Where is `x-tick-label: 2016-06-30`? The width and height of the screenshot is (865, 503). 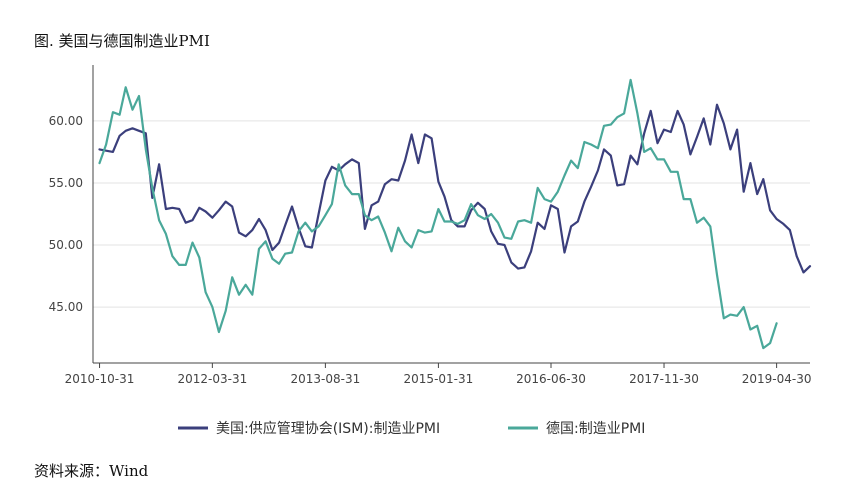
x-tick-label: 2016-06-30 is located at coordinates (551, 379).